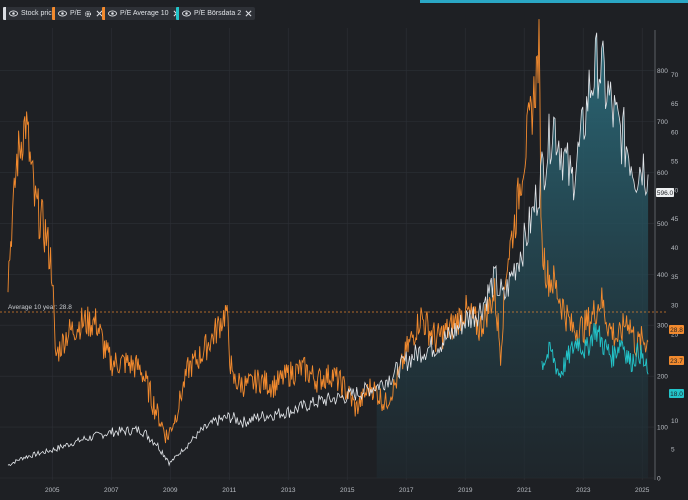 The image size is (688, 500). What do you see at coordinates (659, 479) in the screenshot?
I see `price-tick-label: 0` at bounding box center [659, 479].